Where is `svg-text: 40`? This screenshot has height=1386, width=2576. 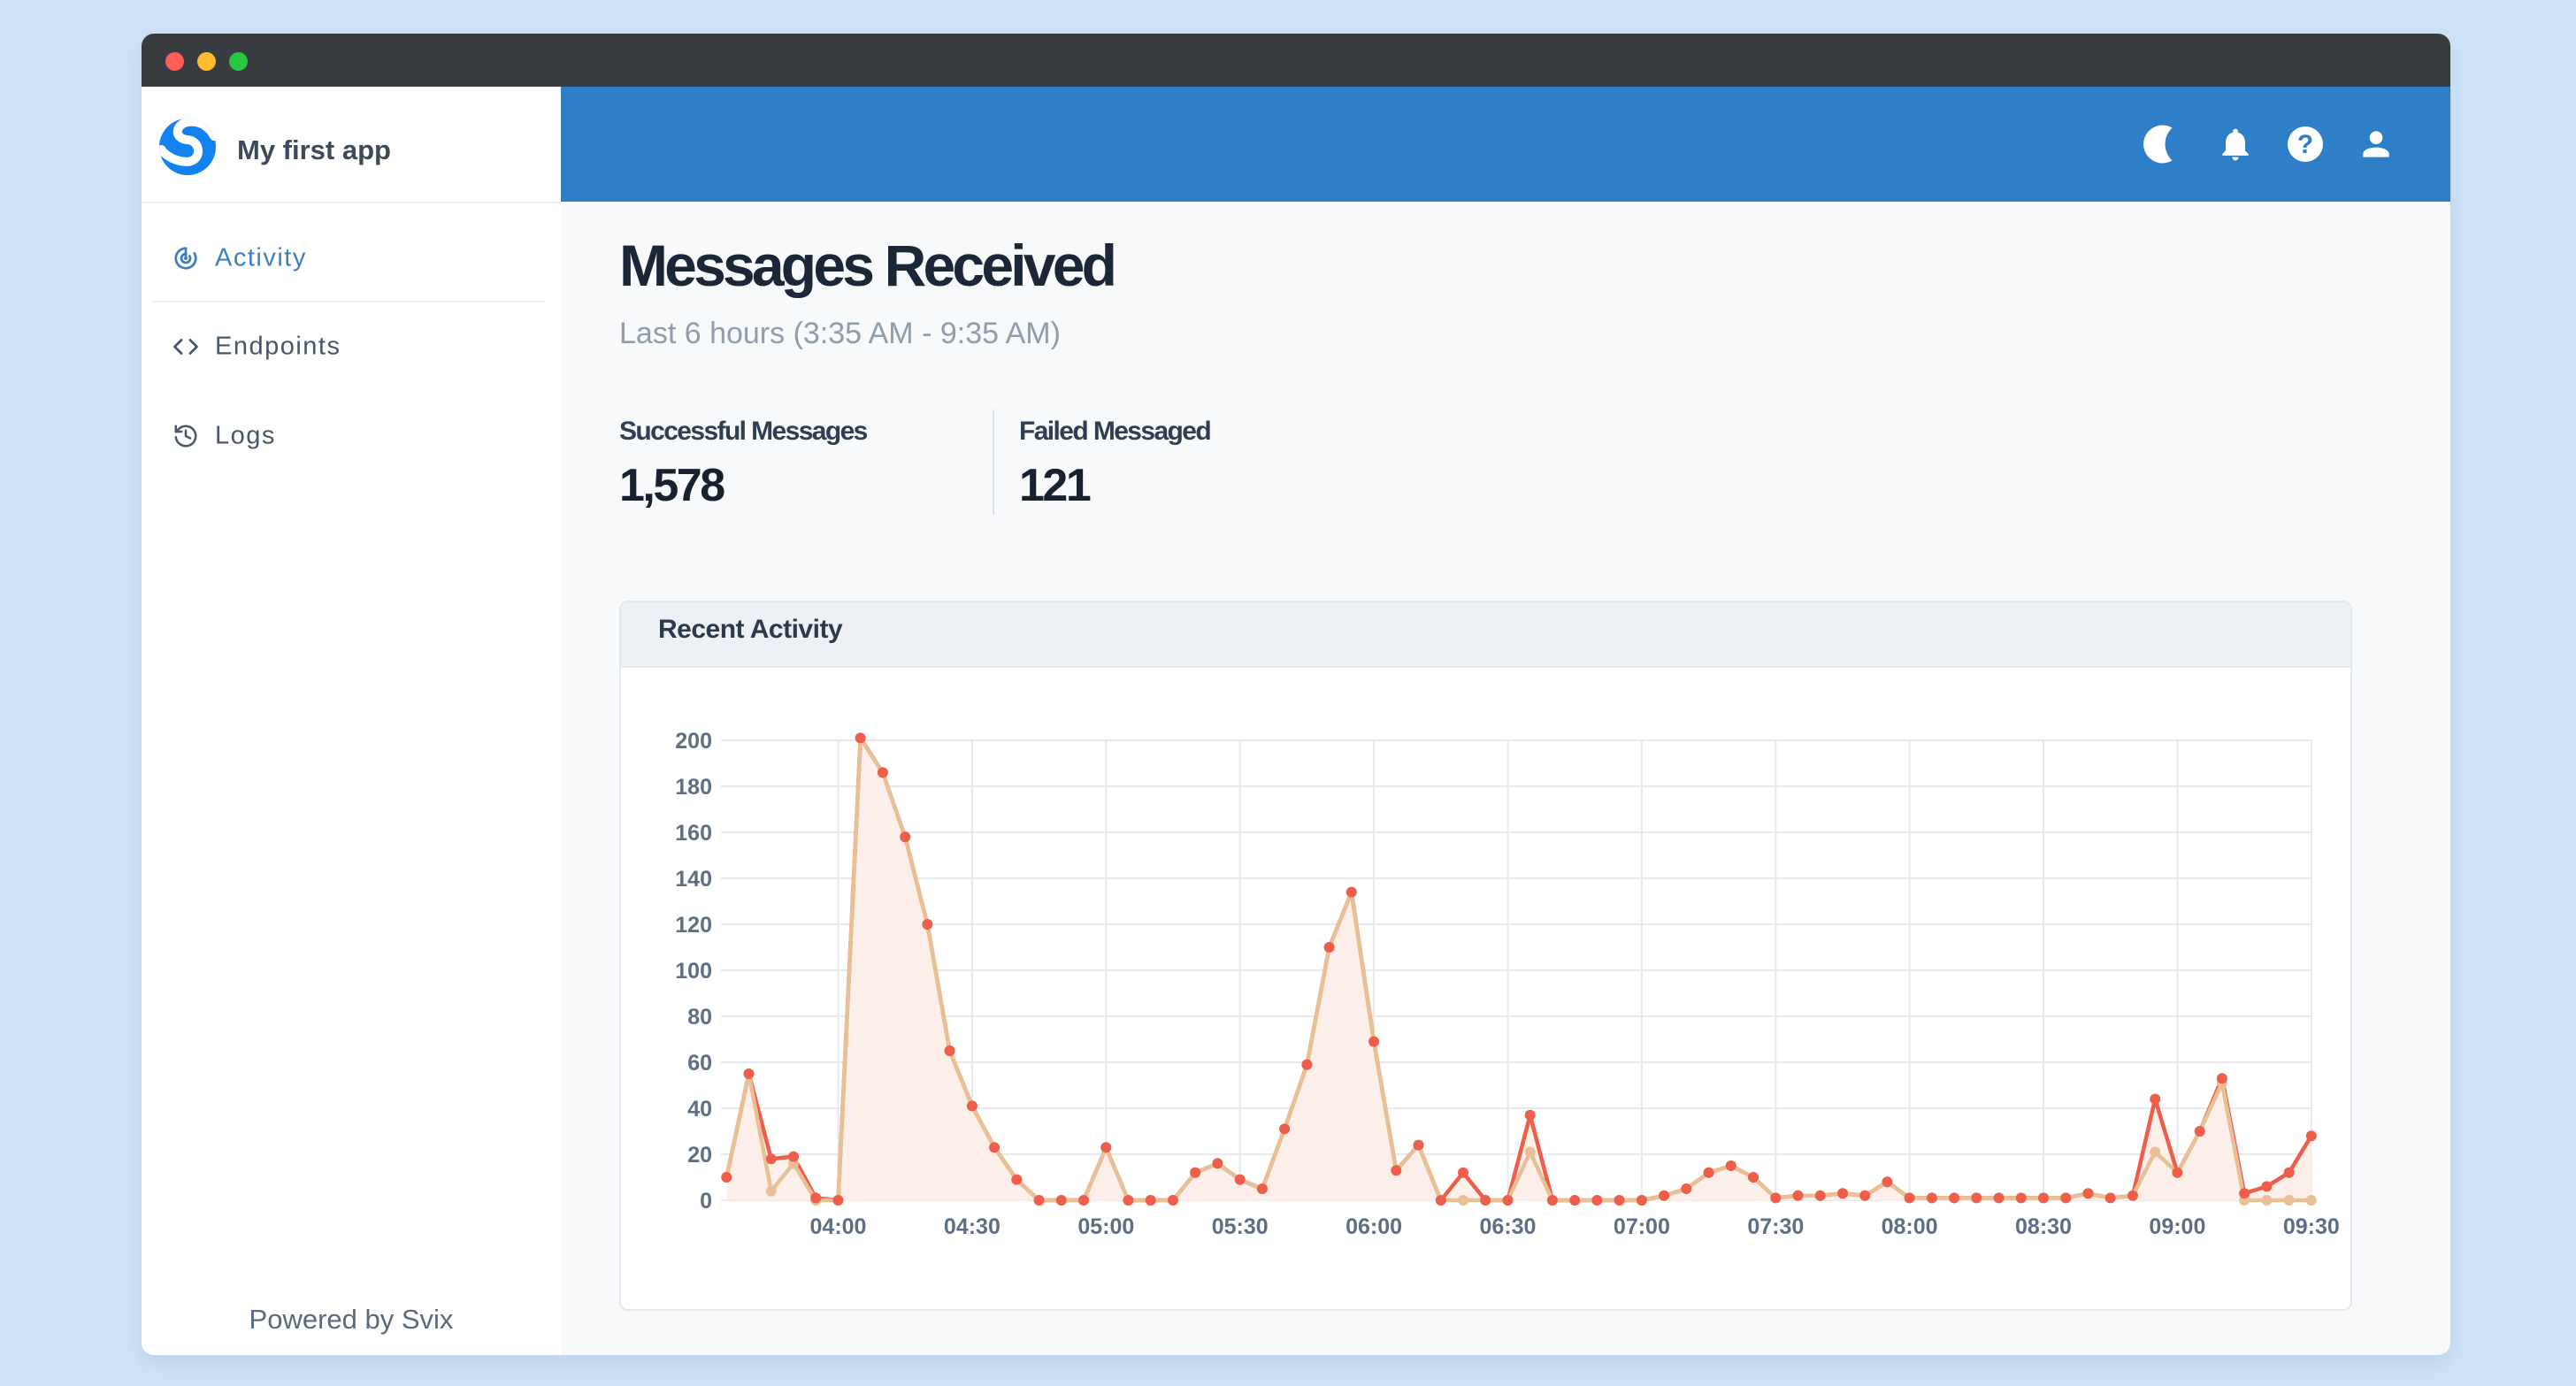
svg-text: 40 is located at coordinates (699, 1109).